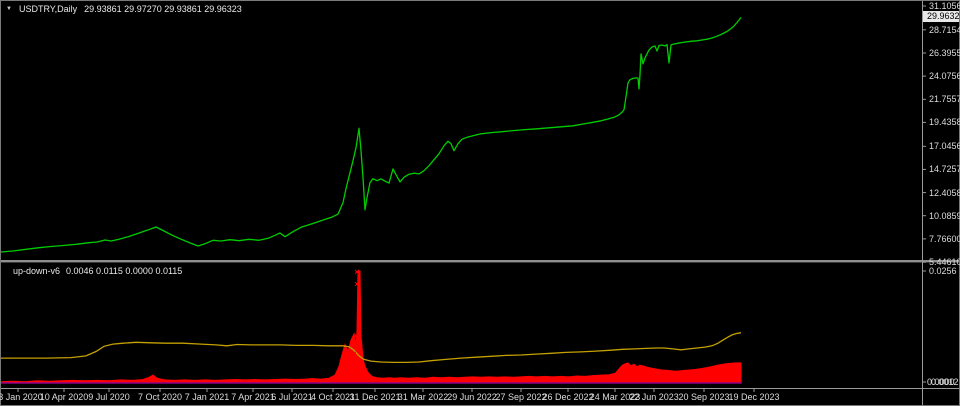 Image resolution: width=960 pixels, height=406 pixels. What do you see at coordinates (944, 146) in the screenshot?
I see `price-scale-label: 17.04560` at bounding box center [944, 146].